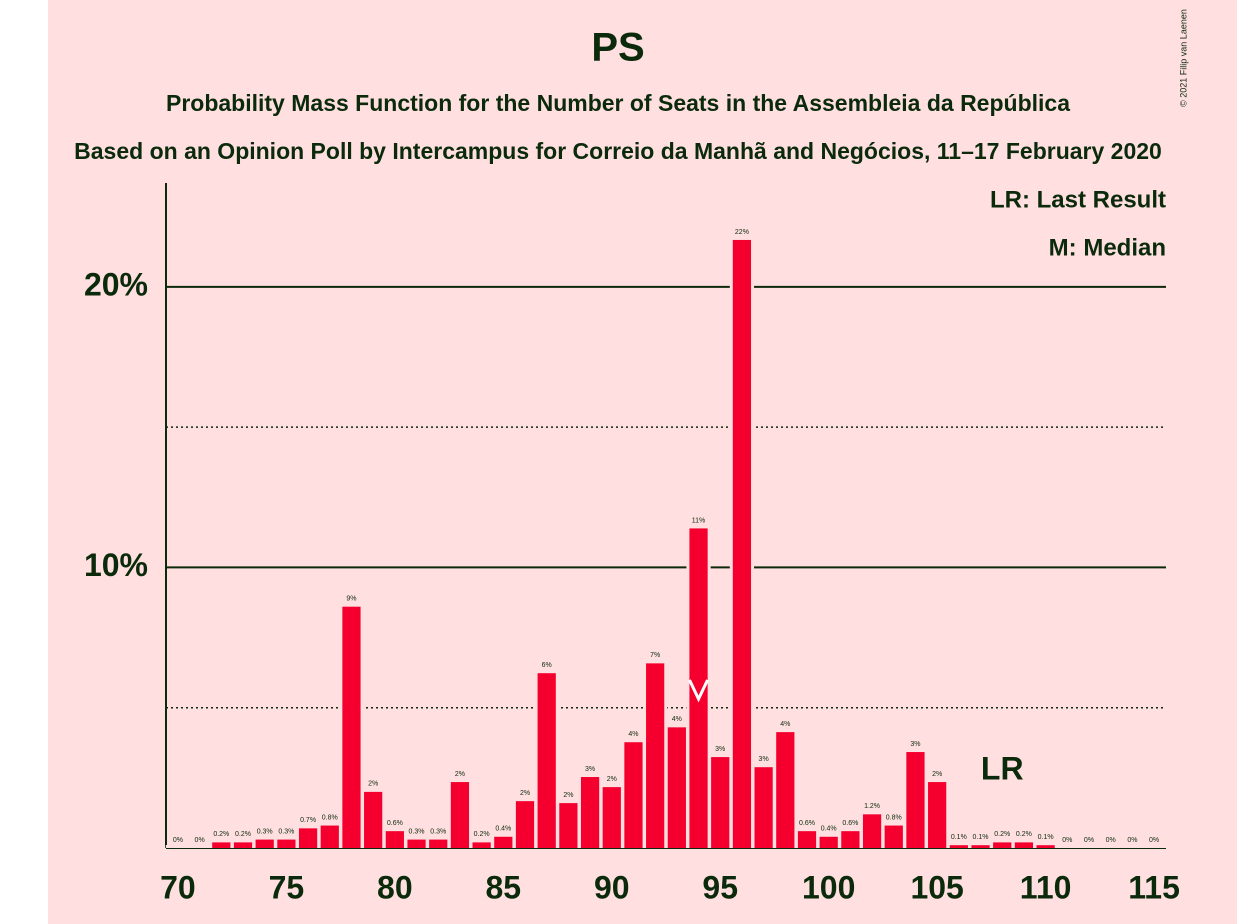  What do you see at coordinates (1046, 887) in the screenshot?
I see `x-tick-label: 110` at bounding box center [1046, 887].